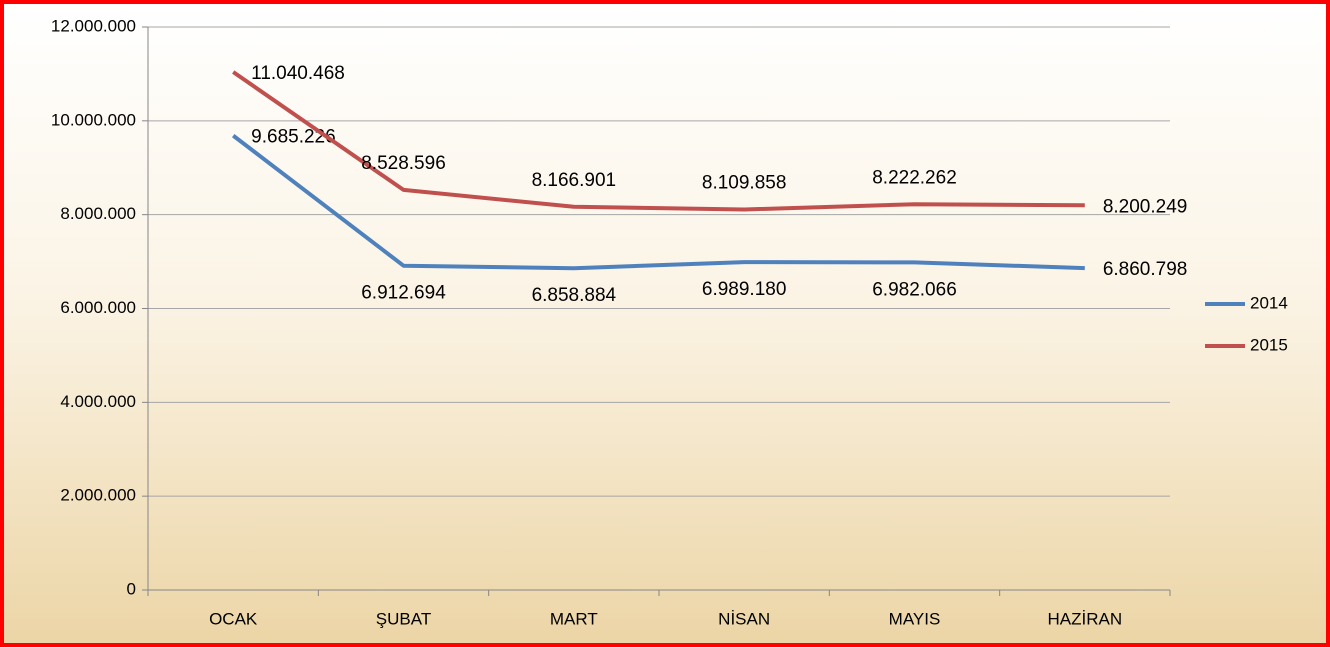 Image resolution: width=1330 pixels, height=647 pixels. What do you see at coordinates (293, 137) in the screenshot?
I see `data-label: 9.685.226` at bounding box center [293, 137].